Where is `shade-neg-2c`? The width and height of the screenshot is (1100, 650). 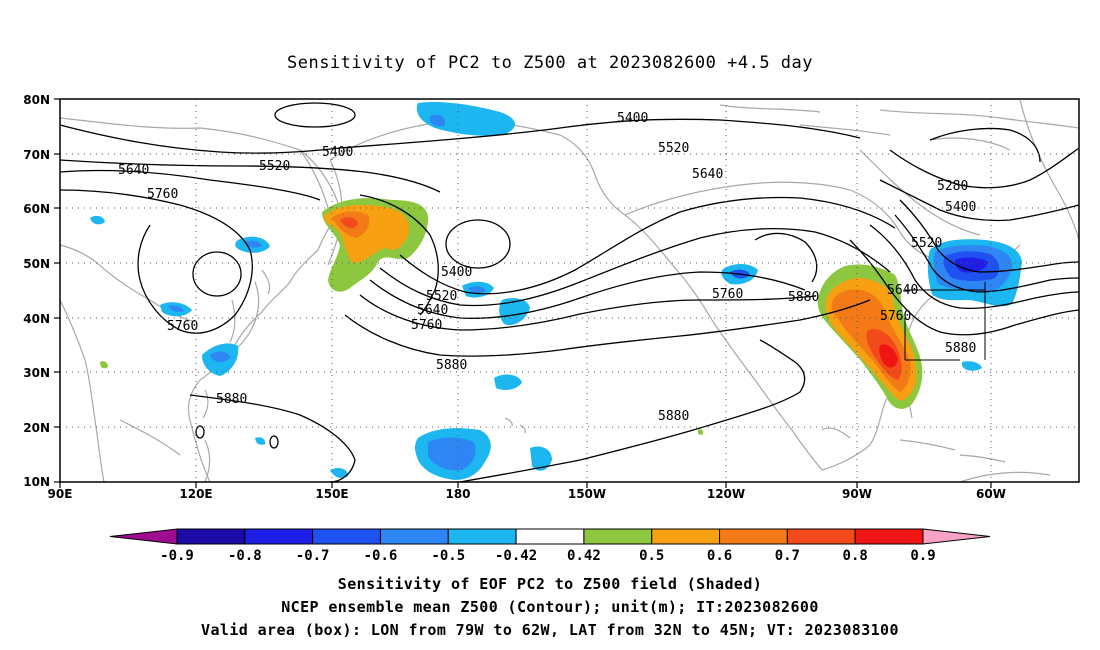
shade-neg-2c is located at coordinates (176, 308).